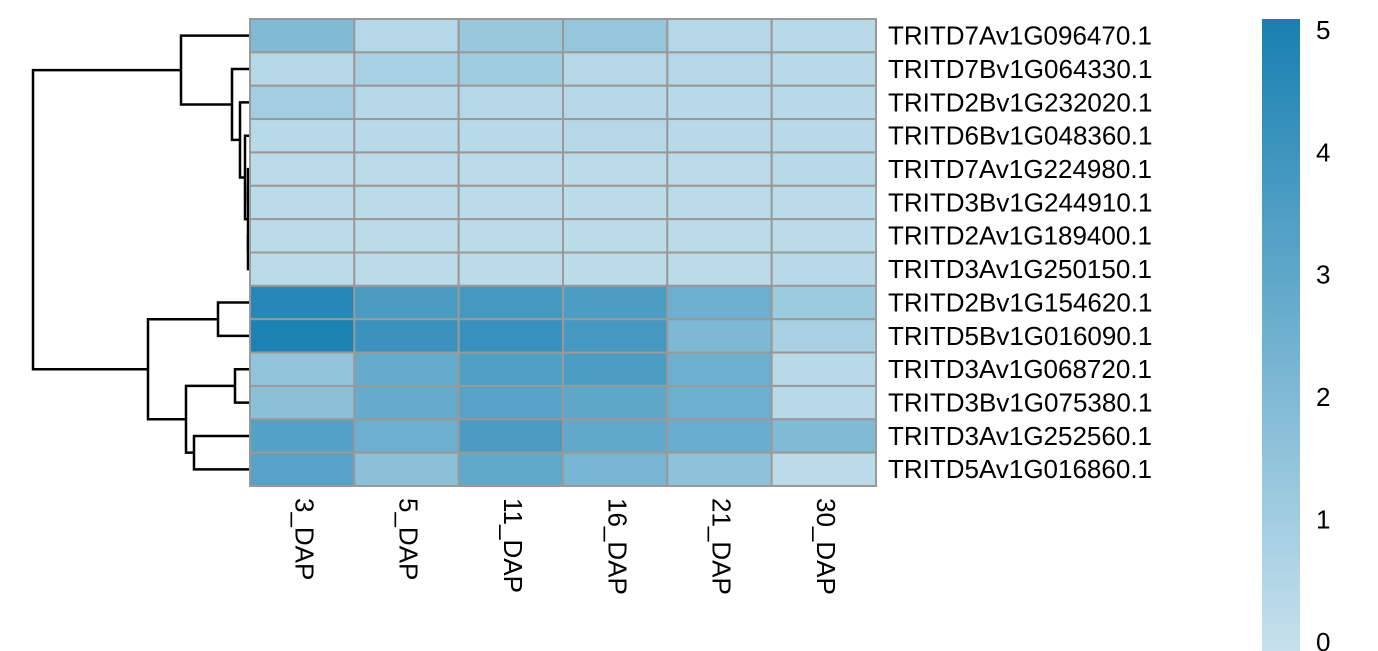 This screenshot has height=651, width=1378. I want to click on column-label: 11_DAP, so click(513, 545).